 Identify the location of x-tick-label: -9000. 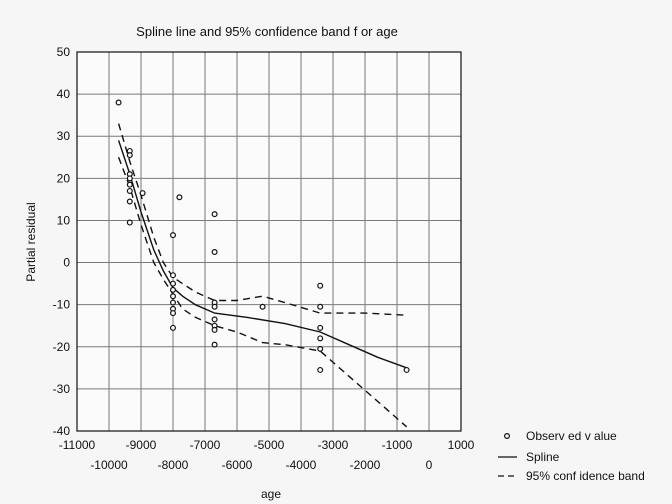
(141, 445).